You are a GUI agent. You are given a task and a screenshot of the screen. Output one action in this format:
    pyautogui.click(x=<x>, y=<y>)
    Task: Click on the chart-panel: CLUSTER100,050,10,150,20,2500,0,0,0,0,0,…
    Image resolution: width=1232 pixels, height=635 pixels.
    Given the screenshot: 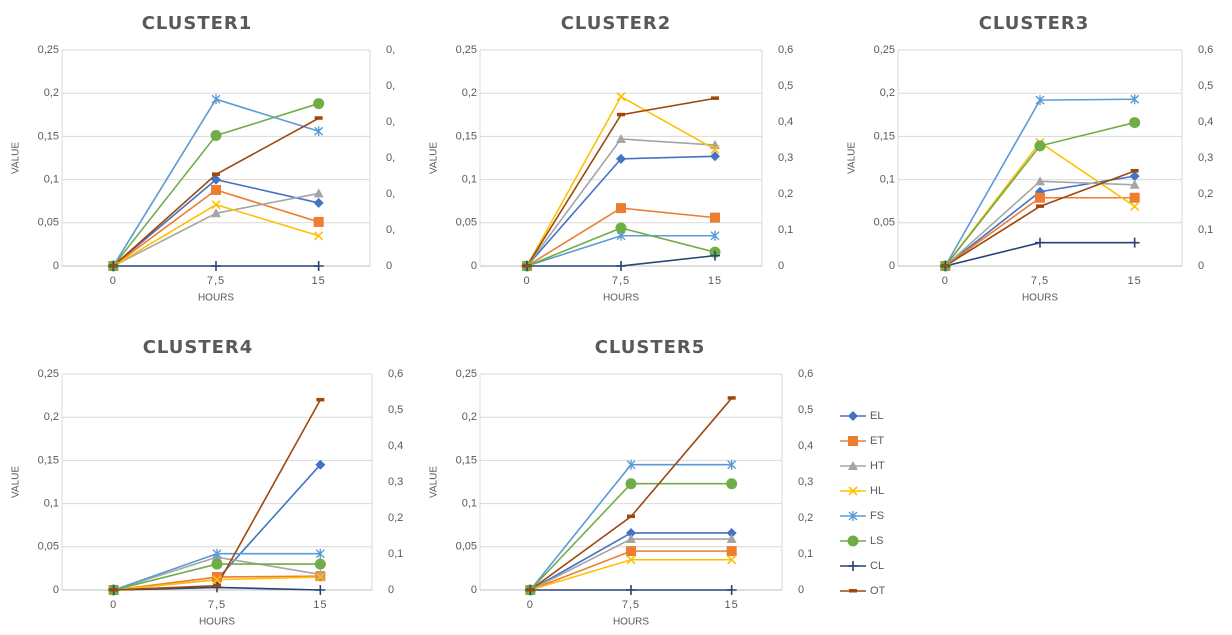 What is the action you would take?
    pyautogui.click(x=203, y=158)
    